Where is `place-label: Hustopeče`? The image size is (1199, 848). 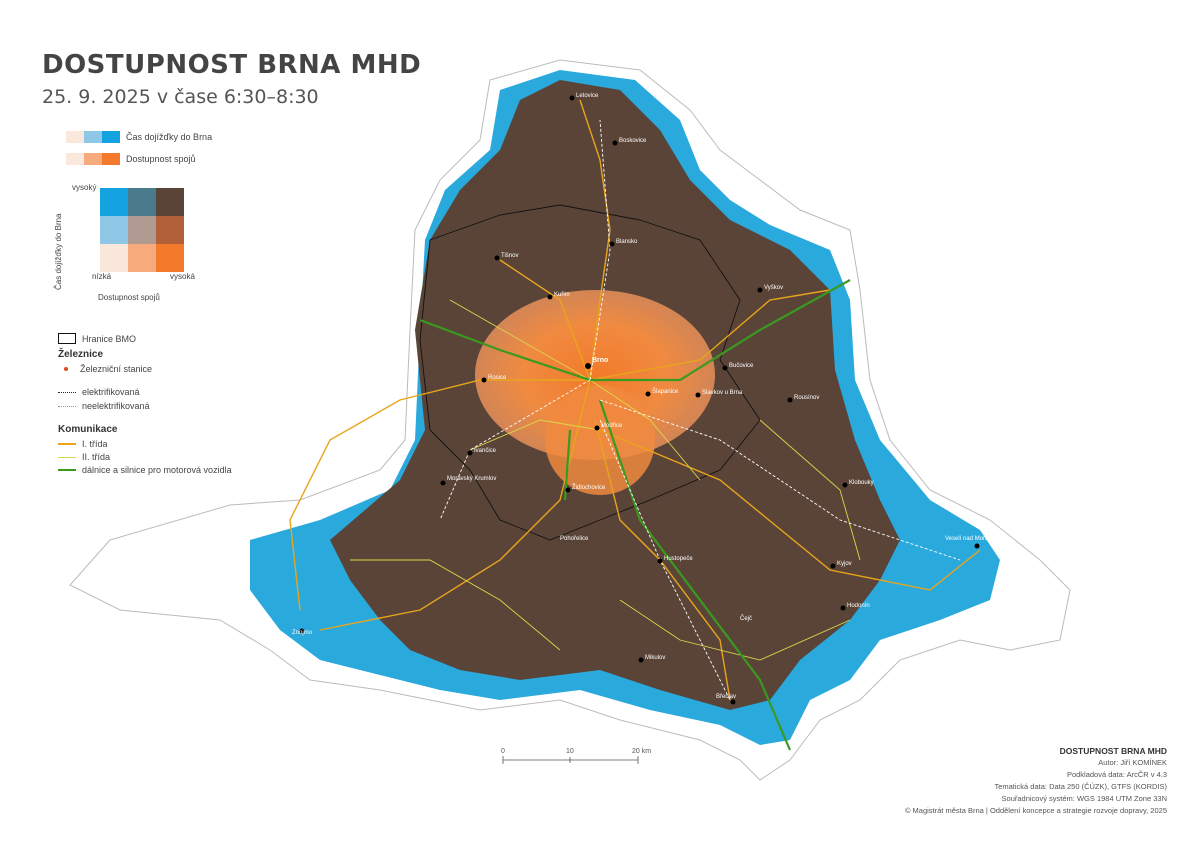
place-label: Hustopeče is located at coordinates (678, 559).